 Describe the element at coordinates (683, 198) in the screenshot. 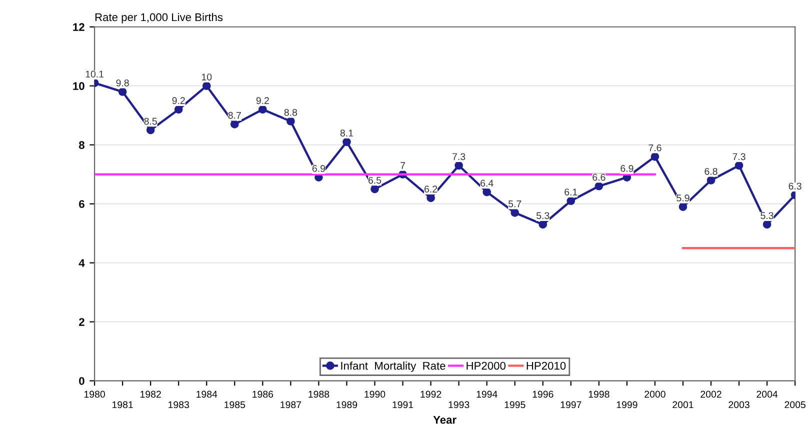

I see `data-label: 5.9` at that location.